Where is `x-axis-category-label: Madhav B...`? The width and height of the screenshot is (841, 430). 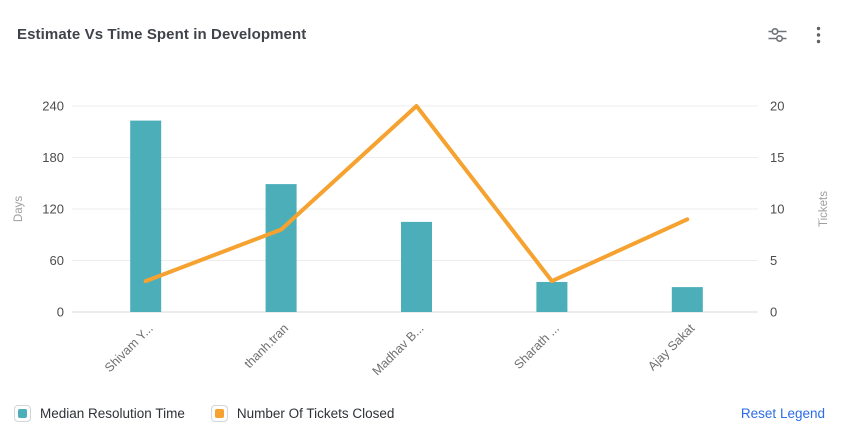
x-axis-category-label: Madhav B... is located at coordinates (398, 349).